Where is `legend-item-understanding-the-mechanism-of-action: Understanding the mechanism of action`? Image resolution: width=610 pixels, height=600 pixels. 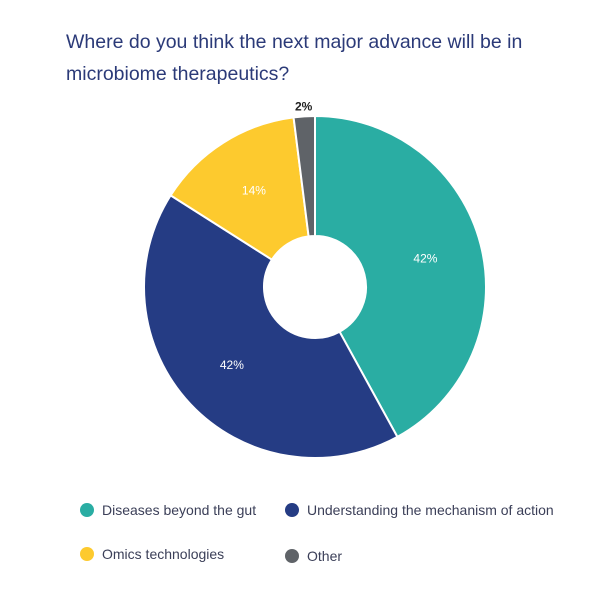 legend-item-understanding-the-mechanism-of-action: Understanding the mechanism of action is located at coordinates (419, 510).